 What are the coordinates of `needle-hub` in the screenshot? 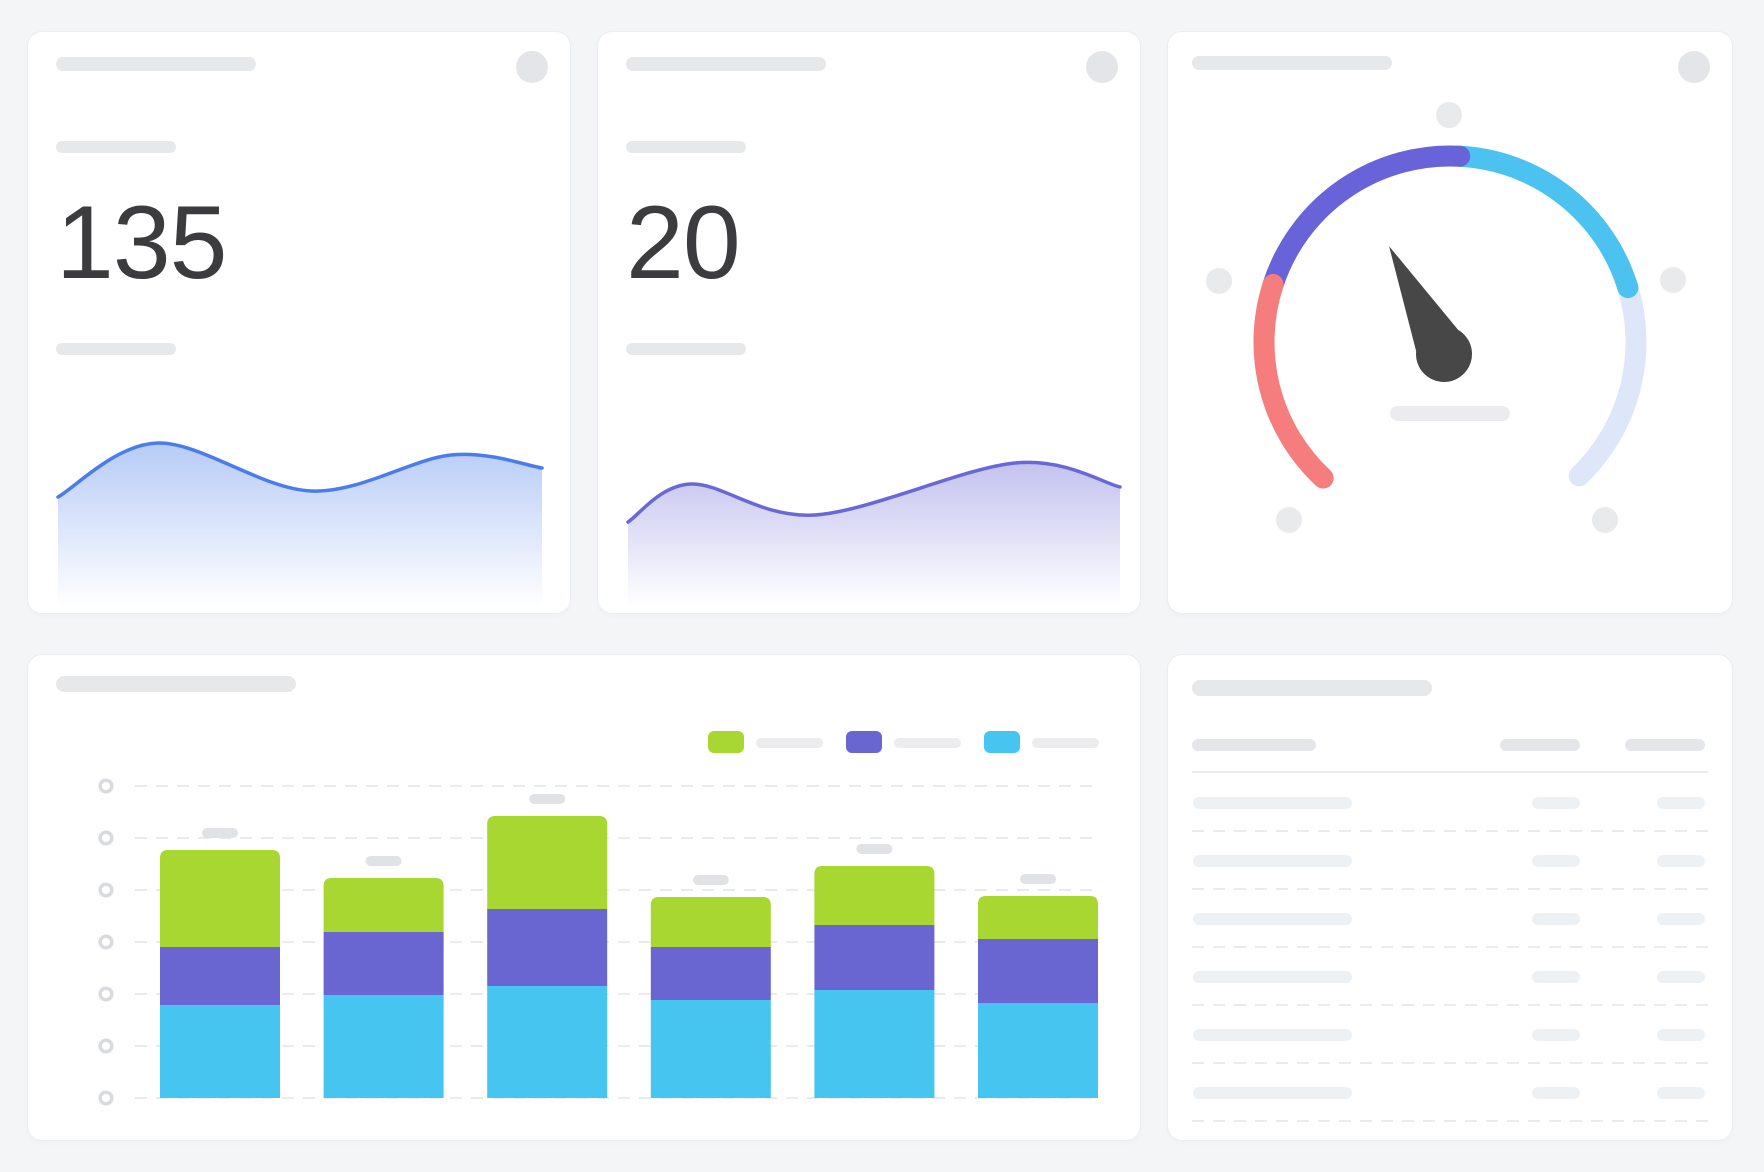 It's located at (1444, 354).